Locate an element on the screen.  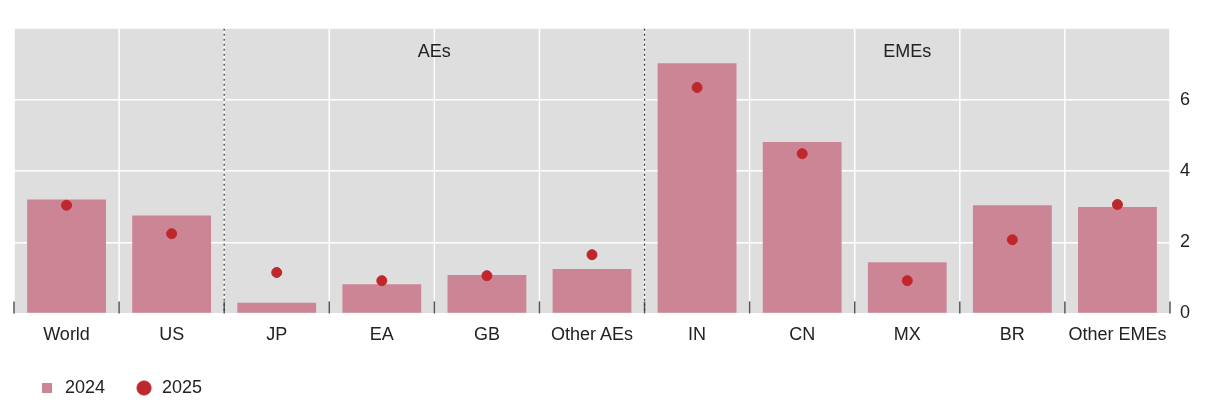
y-tick-label: 6 is located at coordinates (1184, 98).